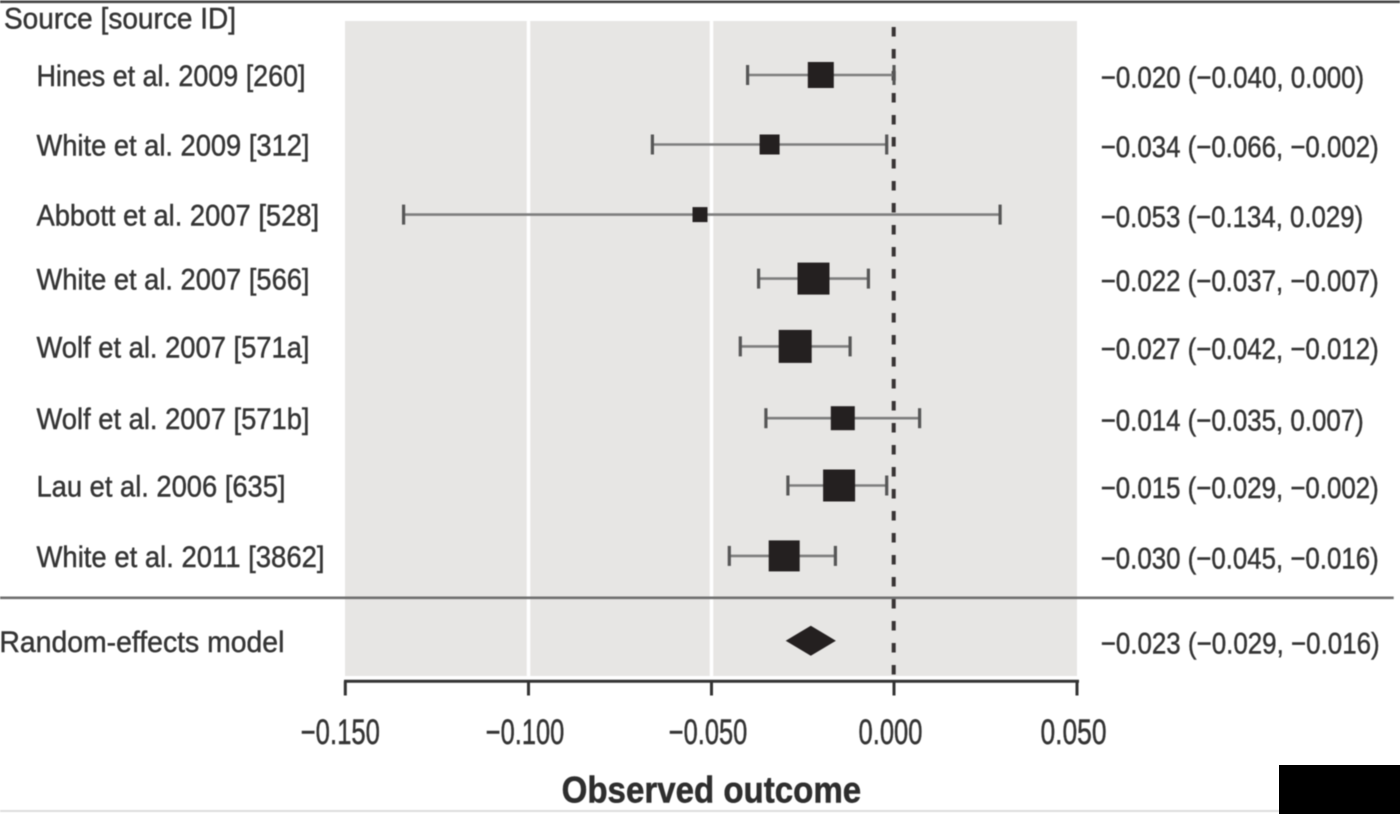  Describe the element at coordinates (1240, 488) in the screenshot. I see `svg-text: −0.015 (−0.029, −0.002)` at that location.